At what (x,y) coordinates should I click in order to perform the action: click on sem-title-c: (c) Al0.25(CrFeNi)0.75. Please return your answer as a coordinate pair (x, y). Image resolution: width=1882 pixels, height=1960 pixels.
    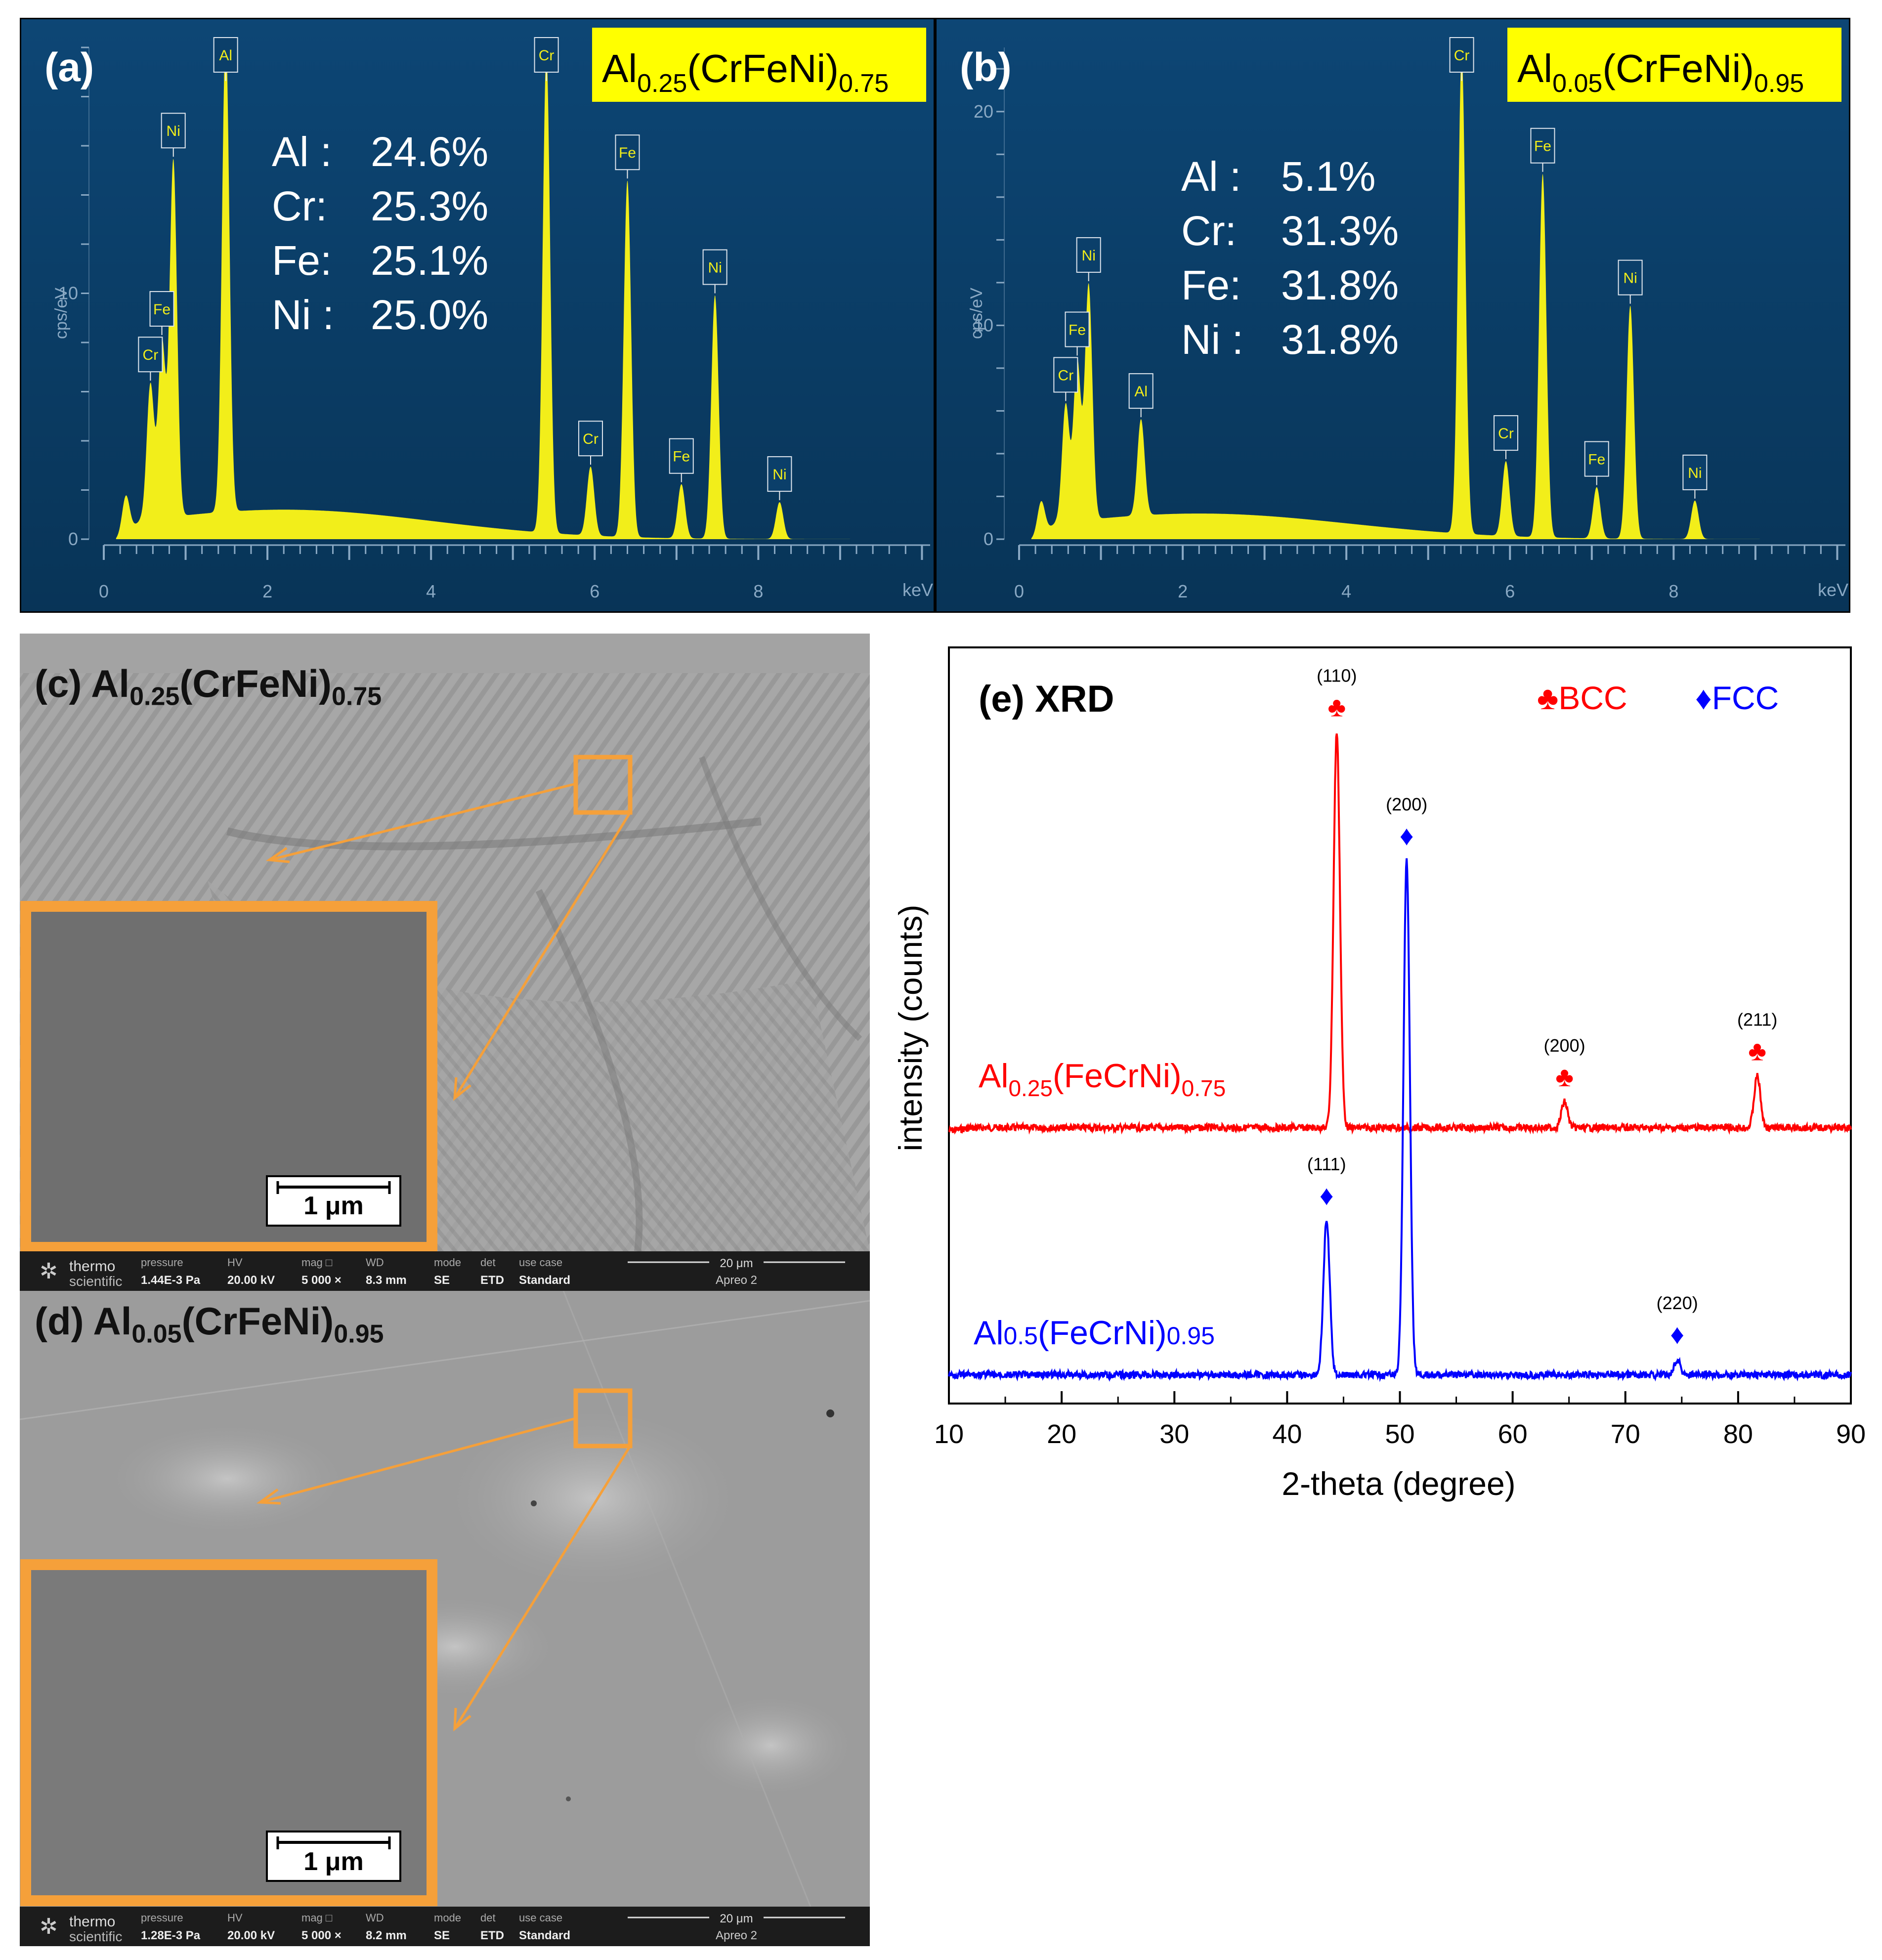
    Looking at the image, I should click on (209, 687).